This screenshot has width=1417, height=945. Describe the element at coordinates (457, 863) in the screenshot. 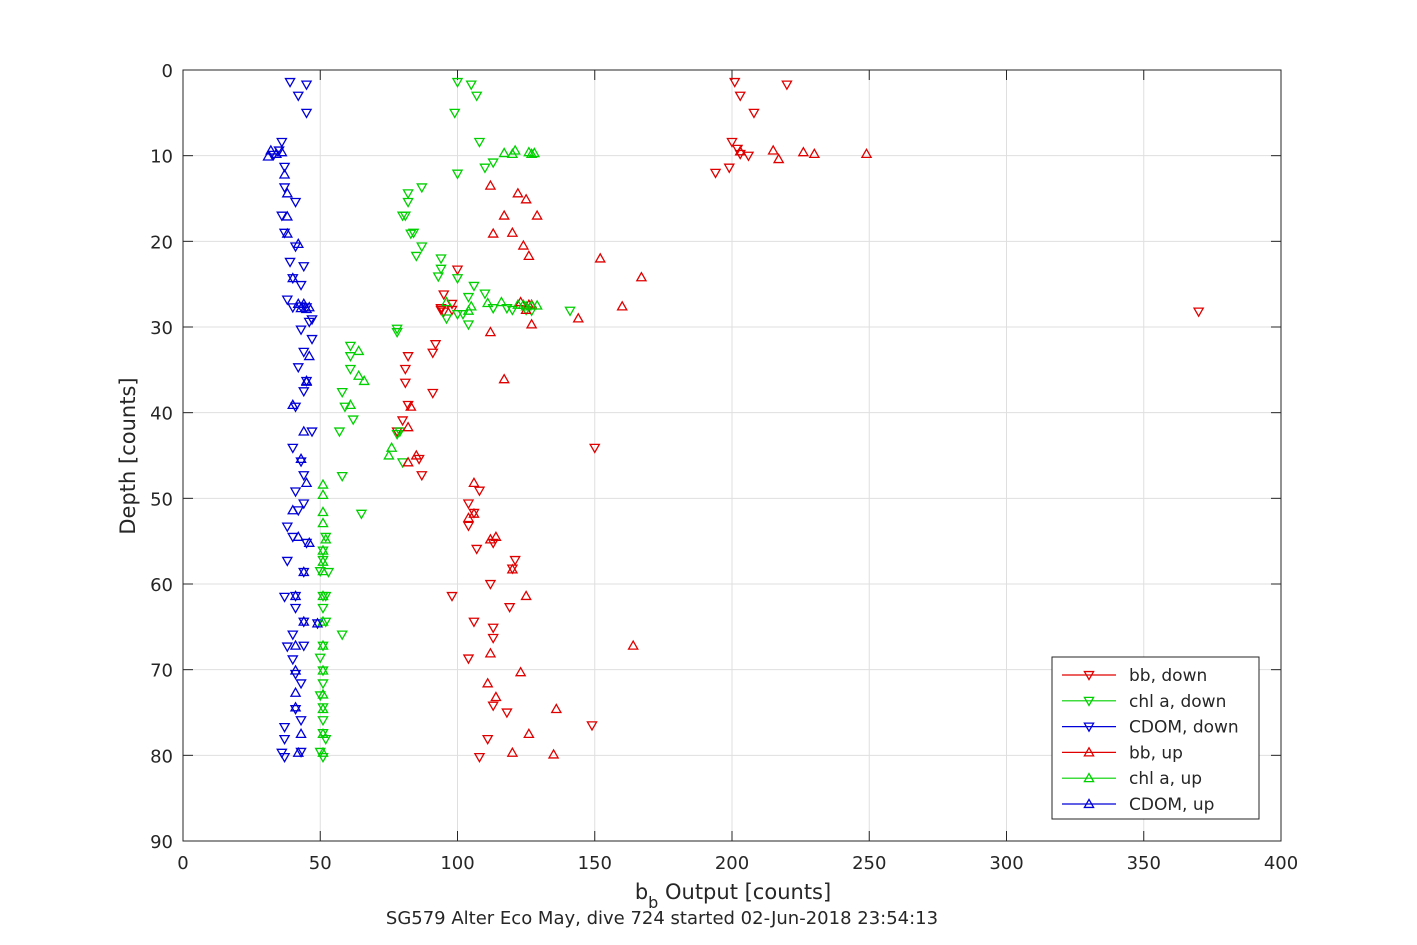

I see `x-tick-label: 100` at that location.